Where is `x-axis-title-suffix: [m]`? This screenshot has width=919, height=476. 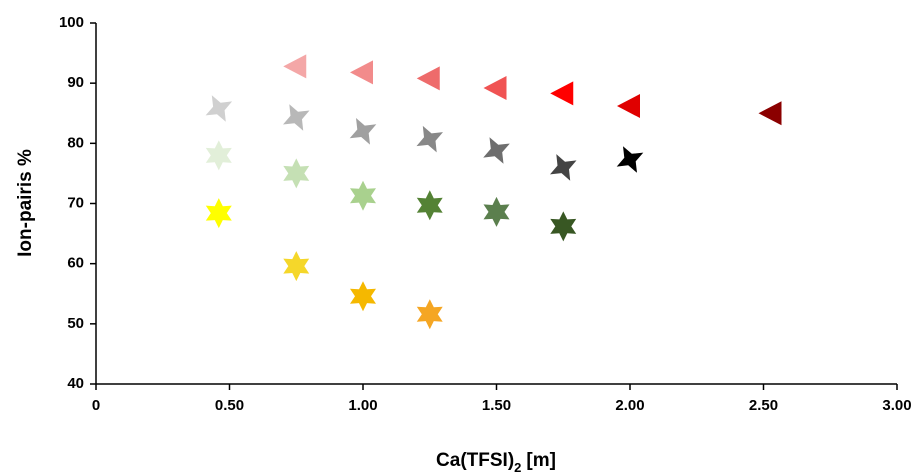 x-axis-title-suffix: [m] is located at coordinates (541, 460).